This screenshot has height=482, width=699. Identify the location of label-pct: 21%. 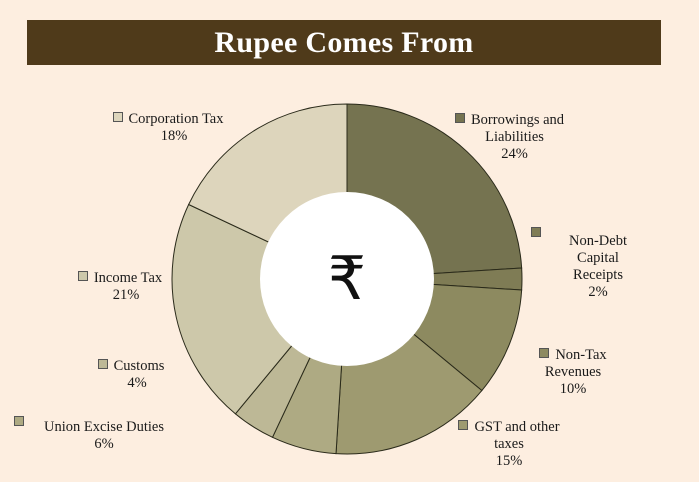
(126, 295).